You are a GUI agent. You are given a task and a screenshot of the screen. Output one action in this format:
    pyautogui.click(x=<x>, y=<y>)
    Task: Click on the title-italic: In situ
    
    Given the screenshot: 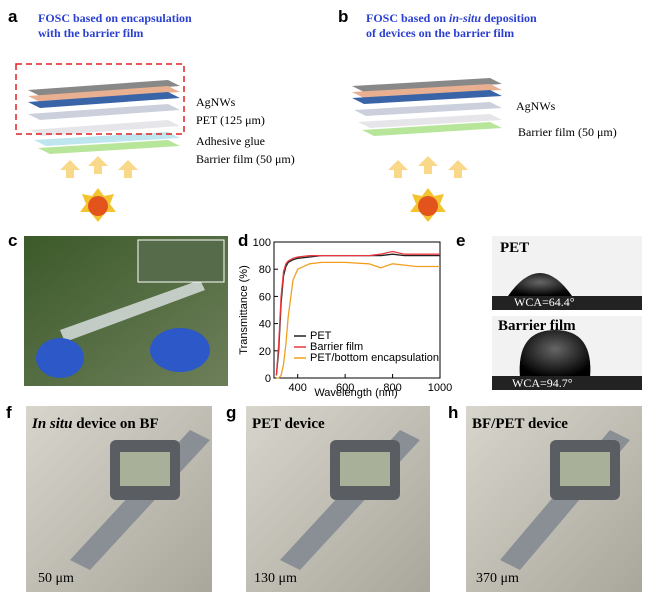 What is the action you would take?
    pyautogui.click(x=51, y=424)
    